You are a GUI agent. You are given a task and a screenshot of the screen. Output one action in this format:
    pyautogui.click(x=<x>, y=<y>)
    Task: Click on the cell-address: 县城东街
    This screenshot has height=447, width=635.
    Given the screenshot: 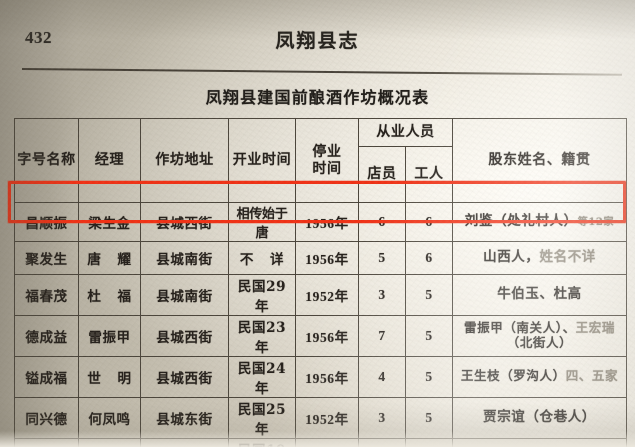 What is the action you would take?
    pyautogui.click(x=184, y=417)
    